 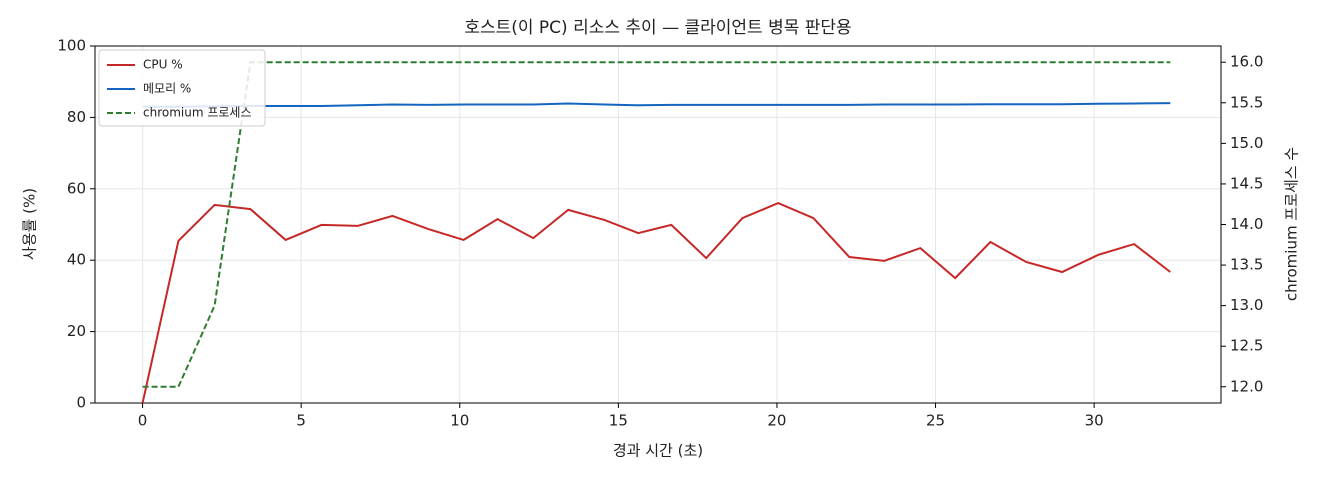 I want to click on y2-tick-label: 14.0, so click(x=1246, y=224).